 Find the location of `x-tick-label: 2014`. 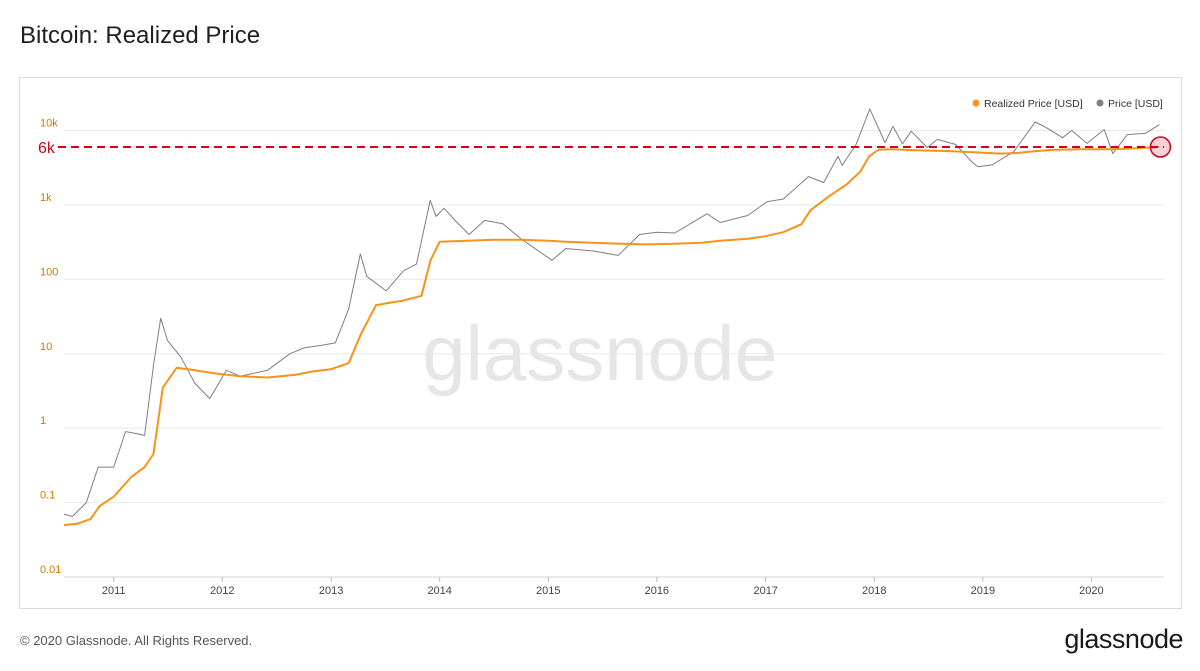

x-tick-label: 2014 is located at coordinates (439, 591).